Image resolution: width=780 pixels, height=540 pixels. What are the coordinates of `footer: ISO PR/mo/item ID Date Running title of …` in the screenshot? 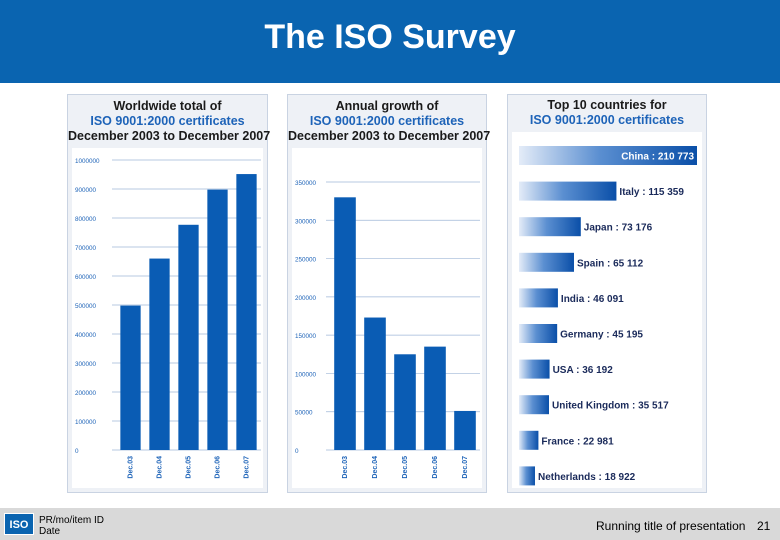 It's located at (390, 524).